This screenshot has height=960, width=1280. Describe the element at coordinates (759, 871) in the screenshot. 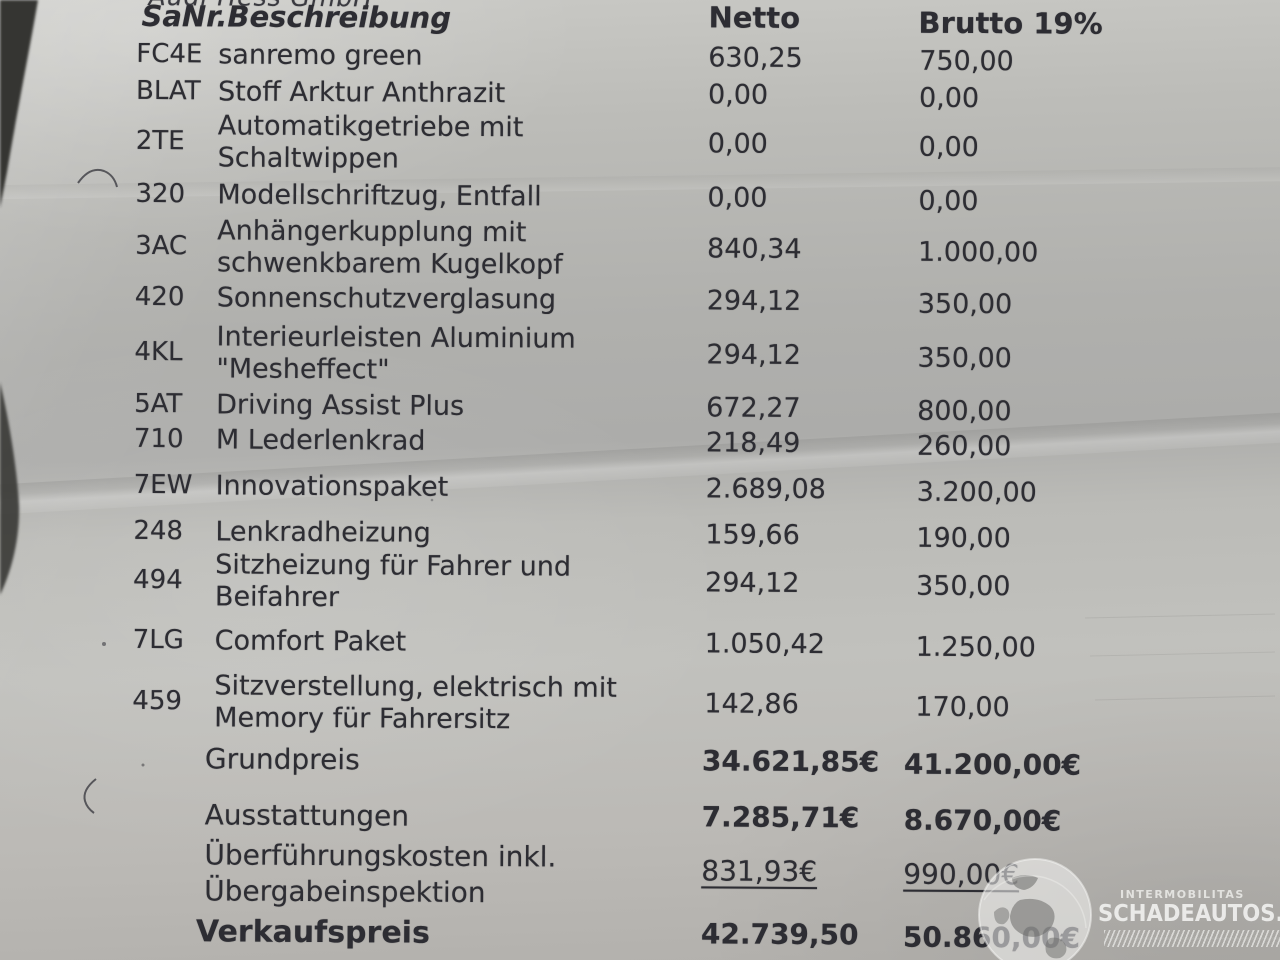

I see `summary-netto-value: 831,93€` at that location.